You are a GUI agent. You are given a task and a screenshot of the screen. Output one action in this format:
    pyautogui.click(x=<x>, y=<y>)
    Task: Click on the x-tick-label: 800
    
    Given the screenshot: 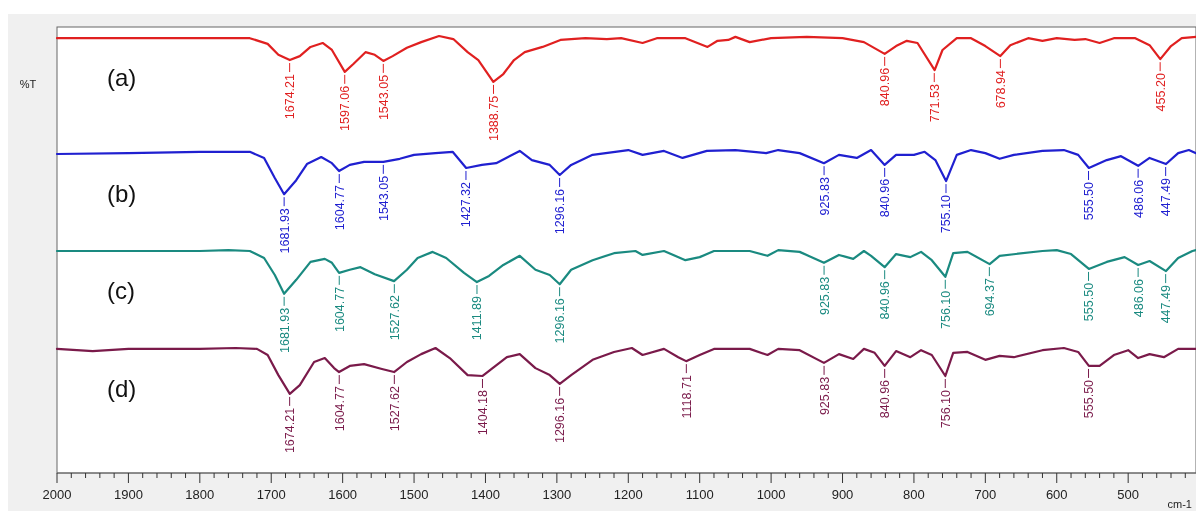 What is the action you would take?
    pyautogui.click(x=914, y=494)
    